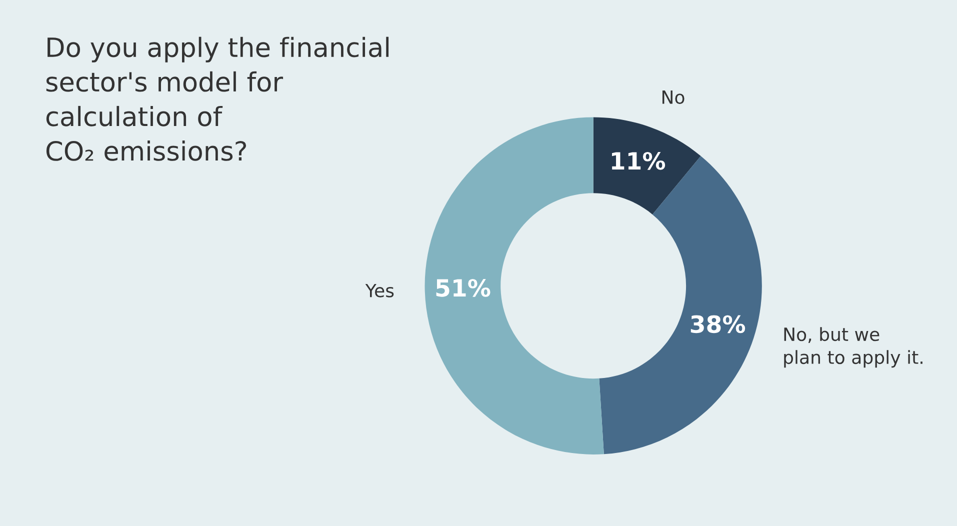 This screenshot has height=526, width=957. What do you see at coordinates (217, 98) in the screenshot?
I see `chart-title: Do you apply the financial sector's model for calculation of CO₂ emissions?` at bounding box center [217, 98].